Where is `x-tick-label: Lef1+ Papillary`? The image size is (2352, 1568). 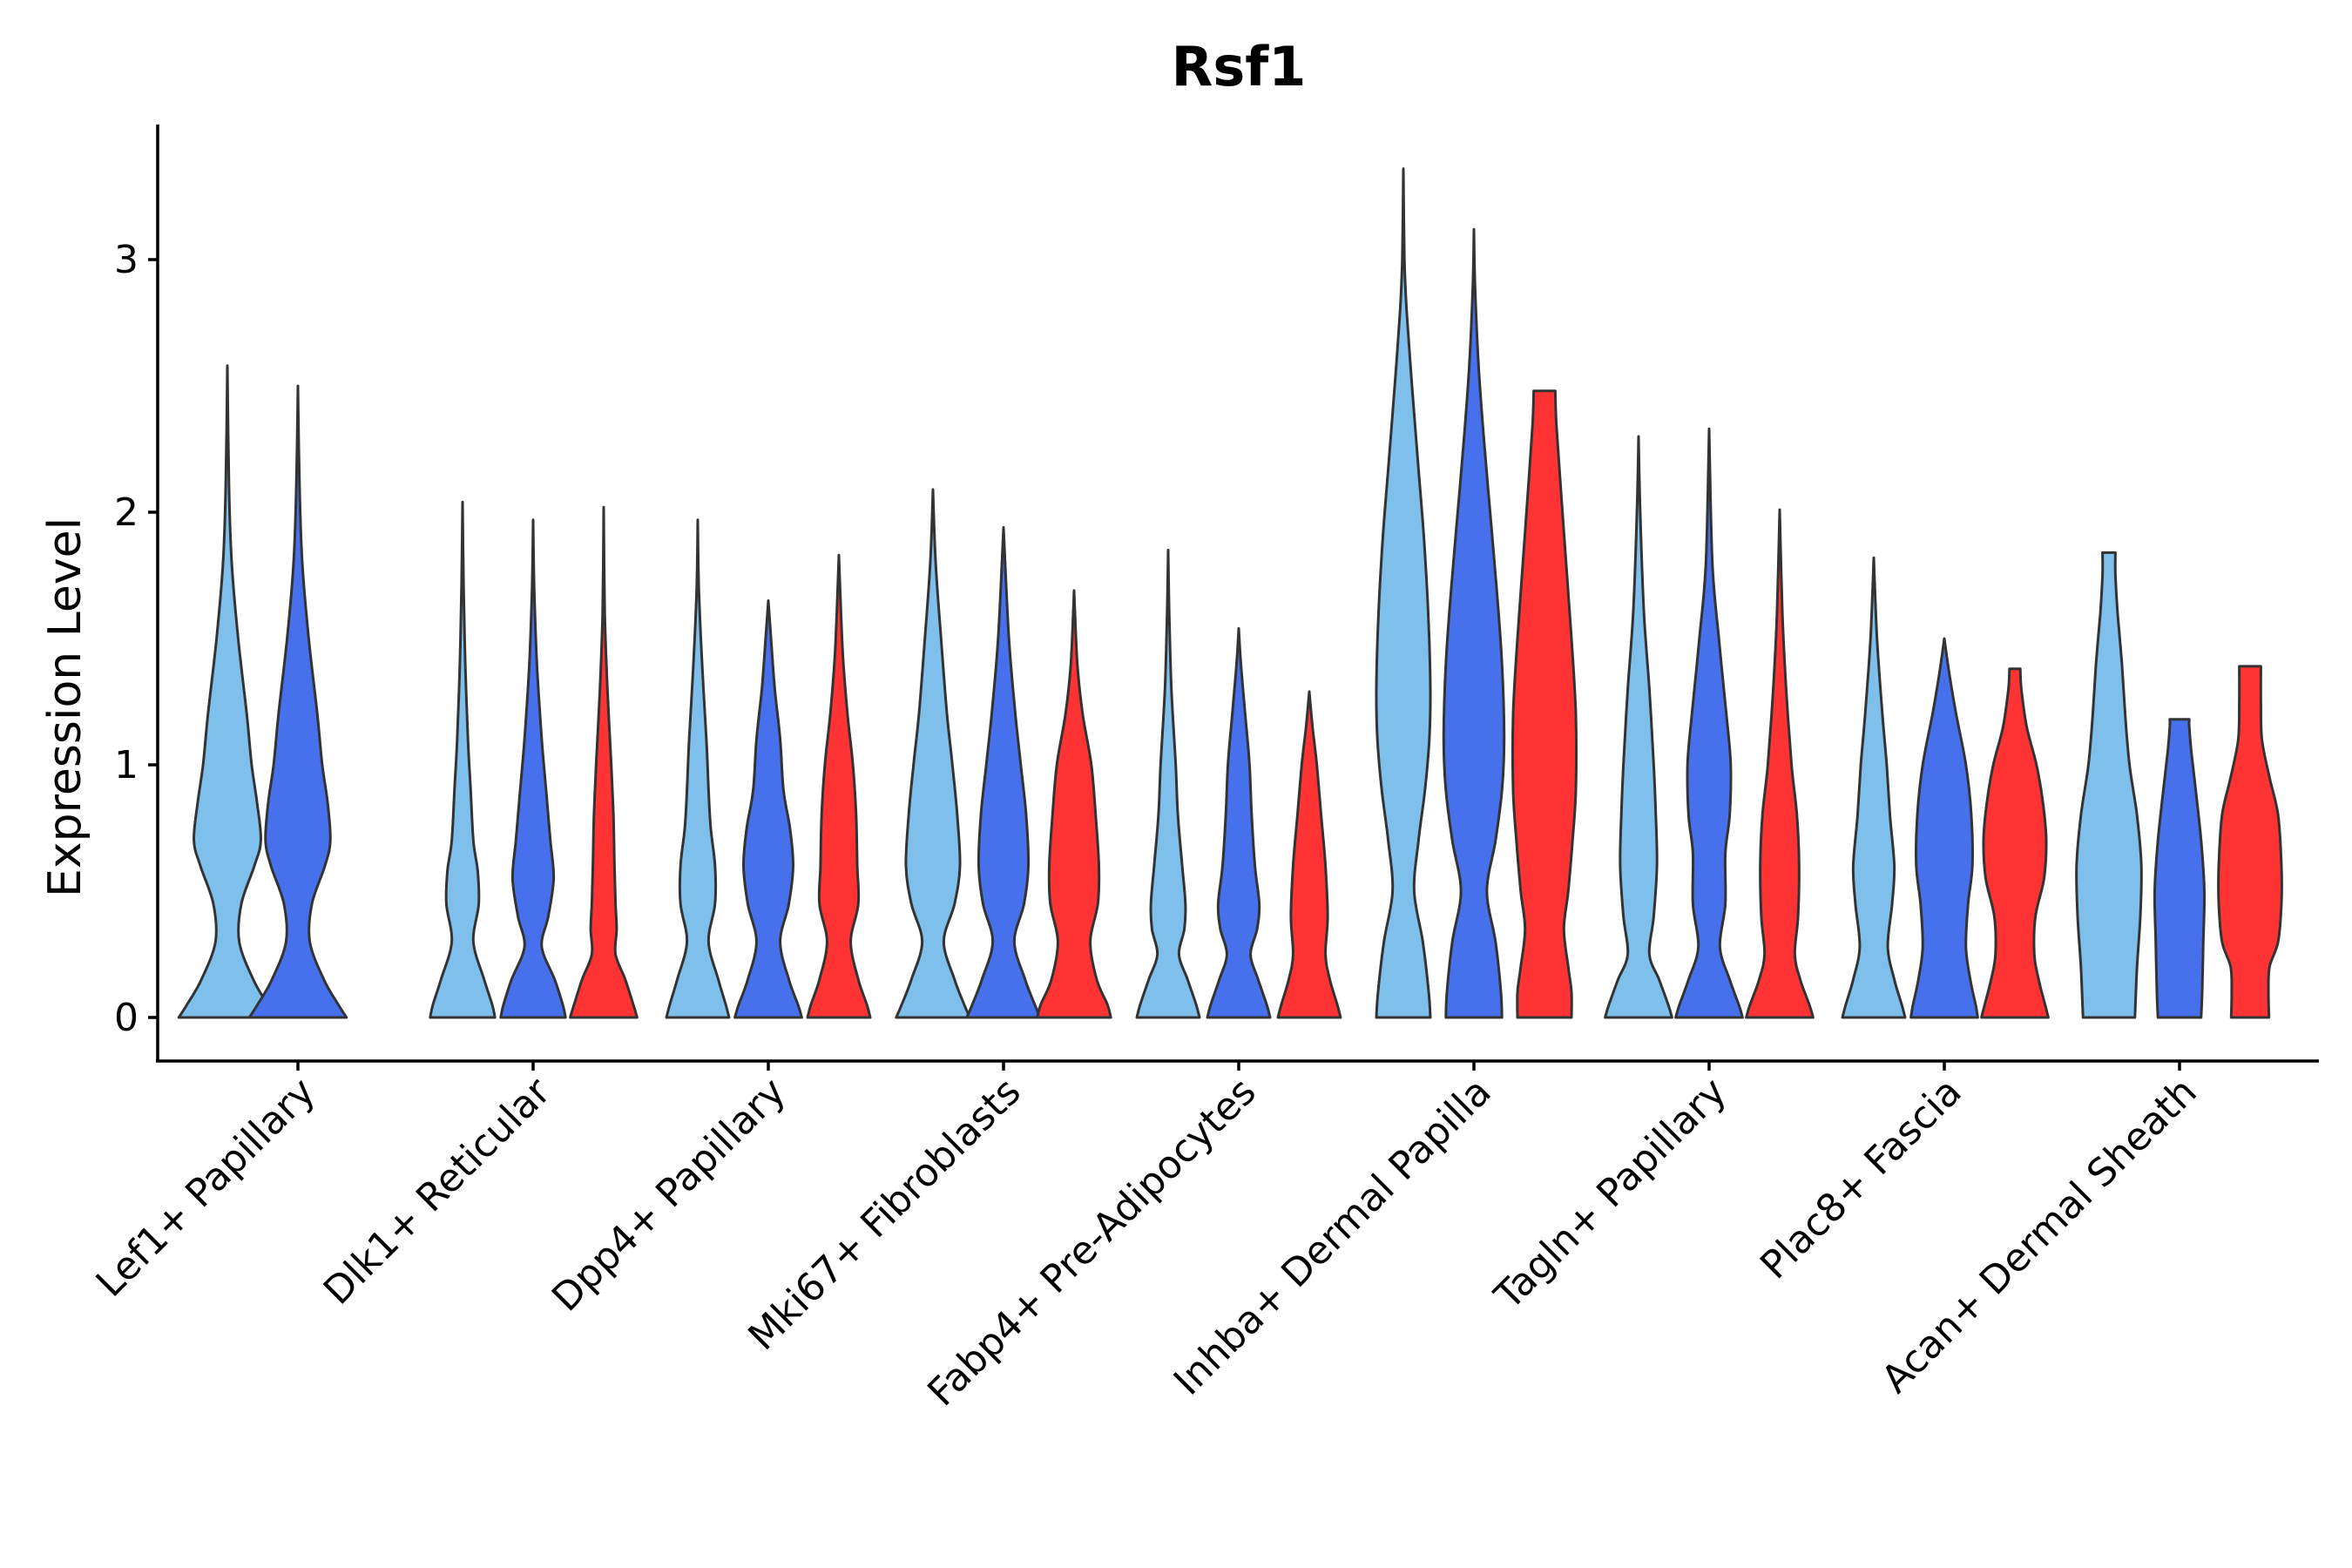 x-tick-label: Lef1+ Papillary is located at coordinates (206, 1188).